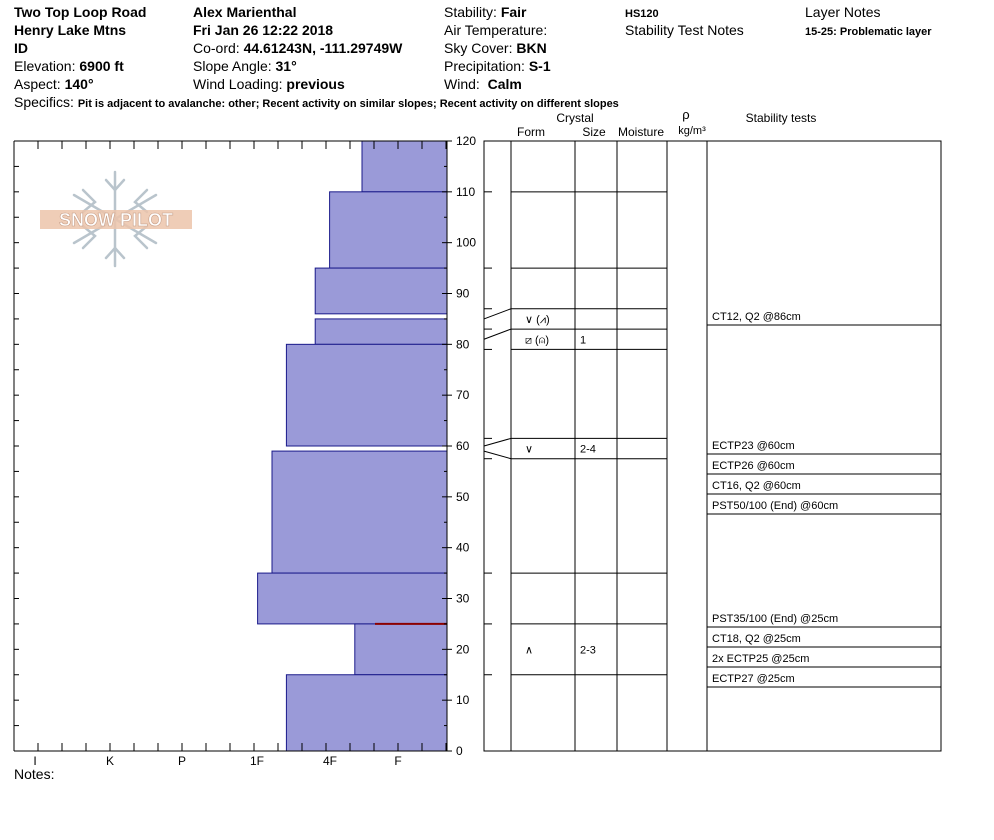 The height and width of the screenshot is (840, 994). Describe the element at coordinates (463, 548) in the screenshot. I see `height-tick-label: 40` at that location.